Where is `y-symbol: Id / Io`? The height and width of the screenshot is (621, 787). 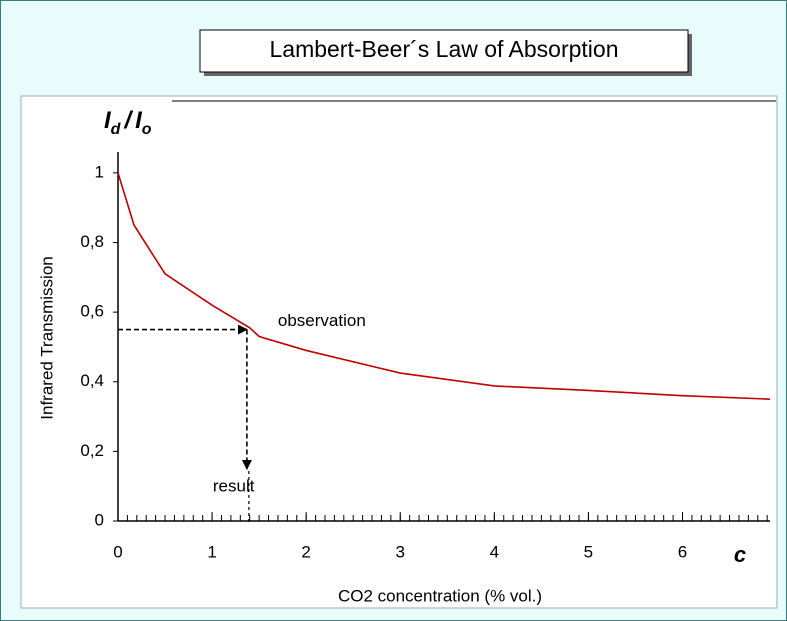
y-symbol: Id / Io is located at coordinates (128, 122).